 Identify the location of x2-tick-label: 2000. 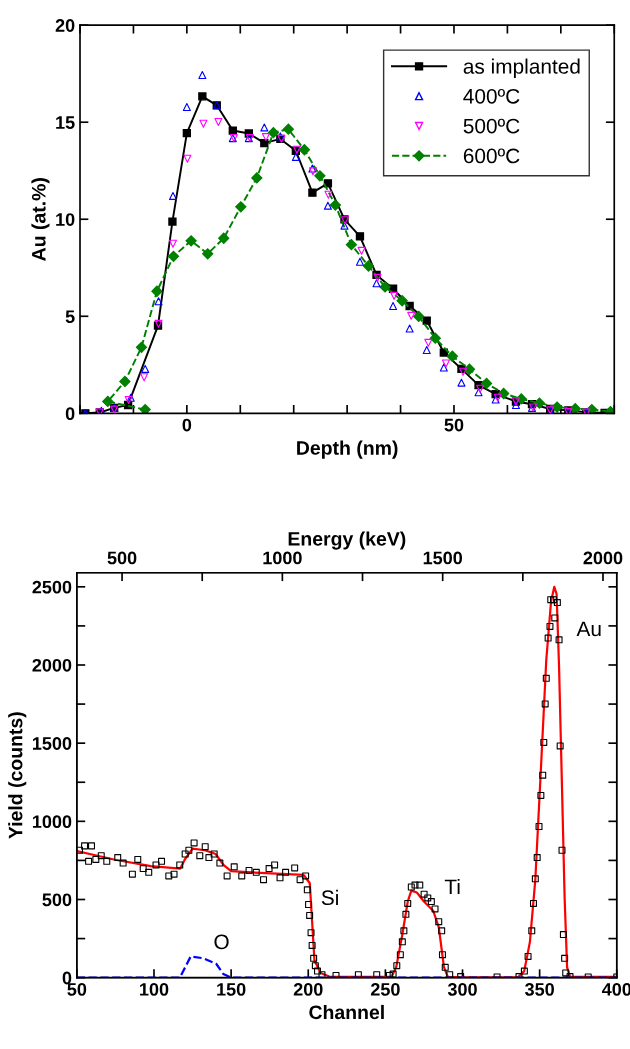
(603, 558).